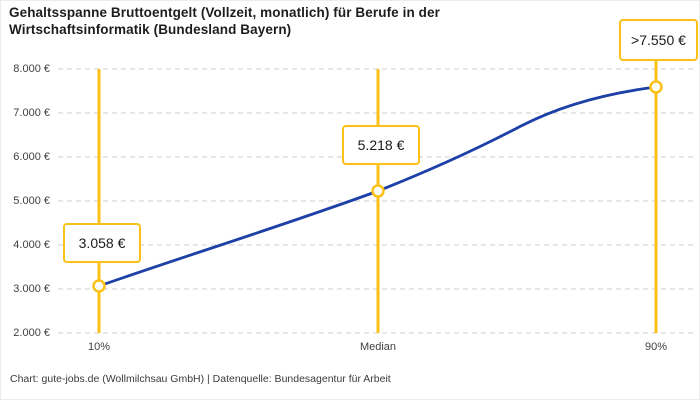  What do you see at coordinates (31, 157) in the screenshot?
I see `ytick-6000: 6.000 €` at bounding box center [31, 157].